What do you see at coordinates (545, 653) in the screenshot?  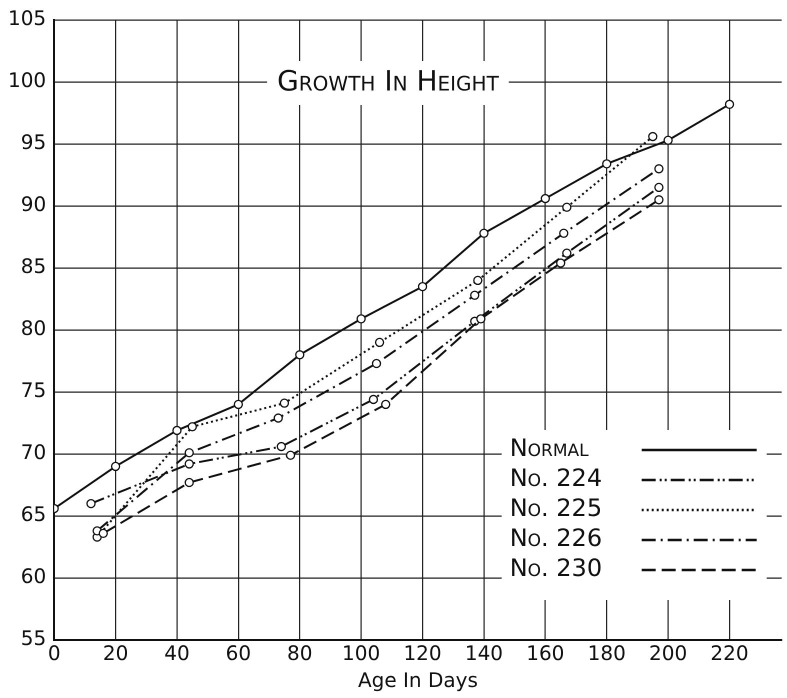 I see `x-tick-label: 160` at bounding box center [545, 653].